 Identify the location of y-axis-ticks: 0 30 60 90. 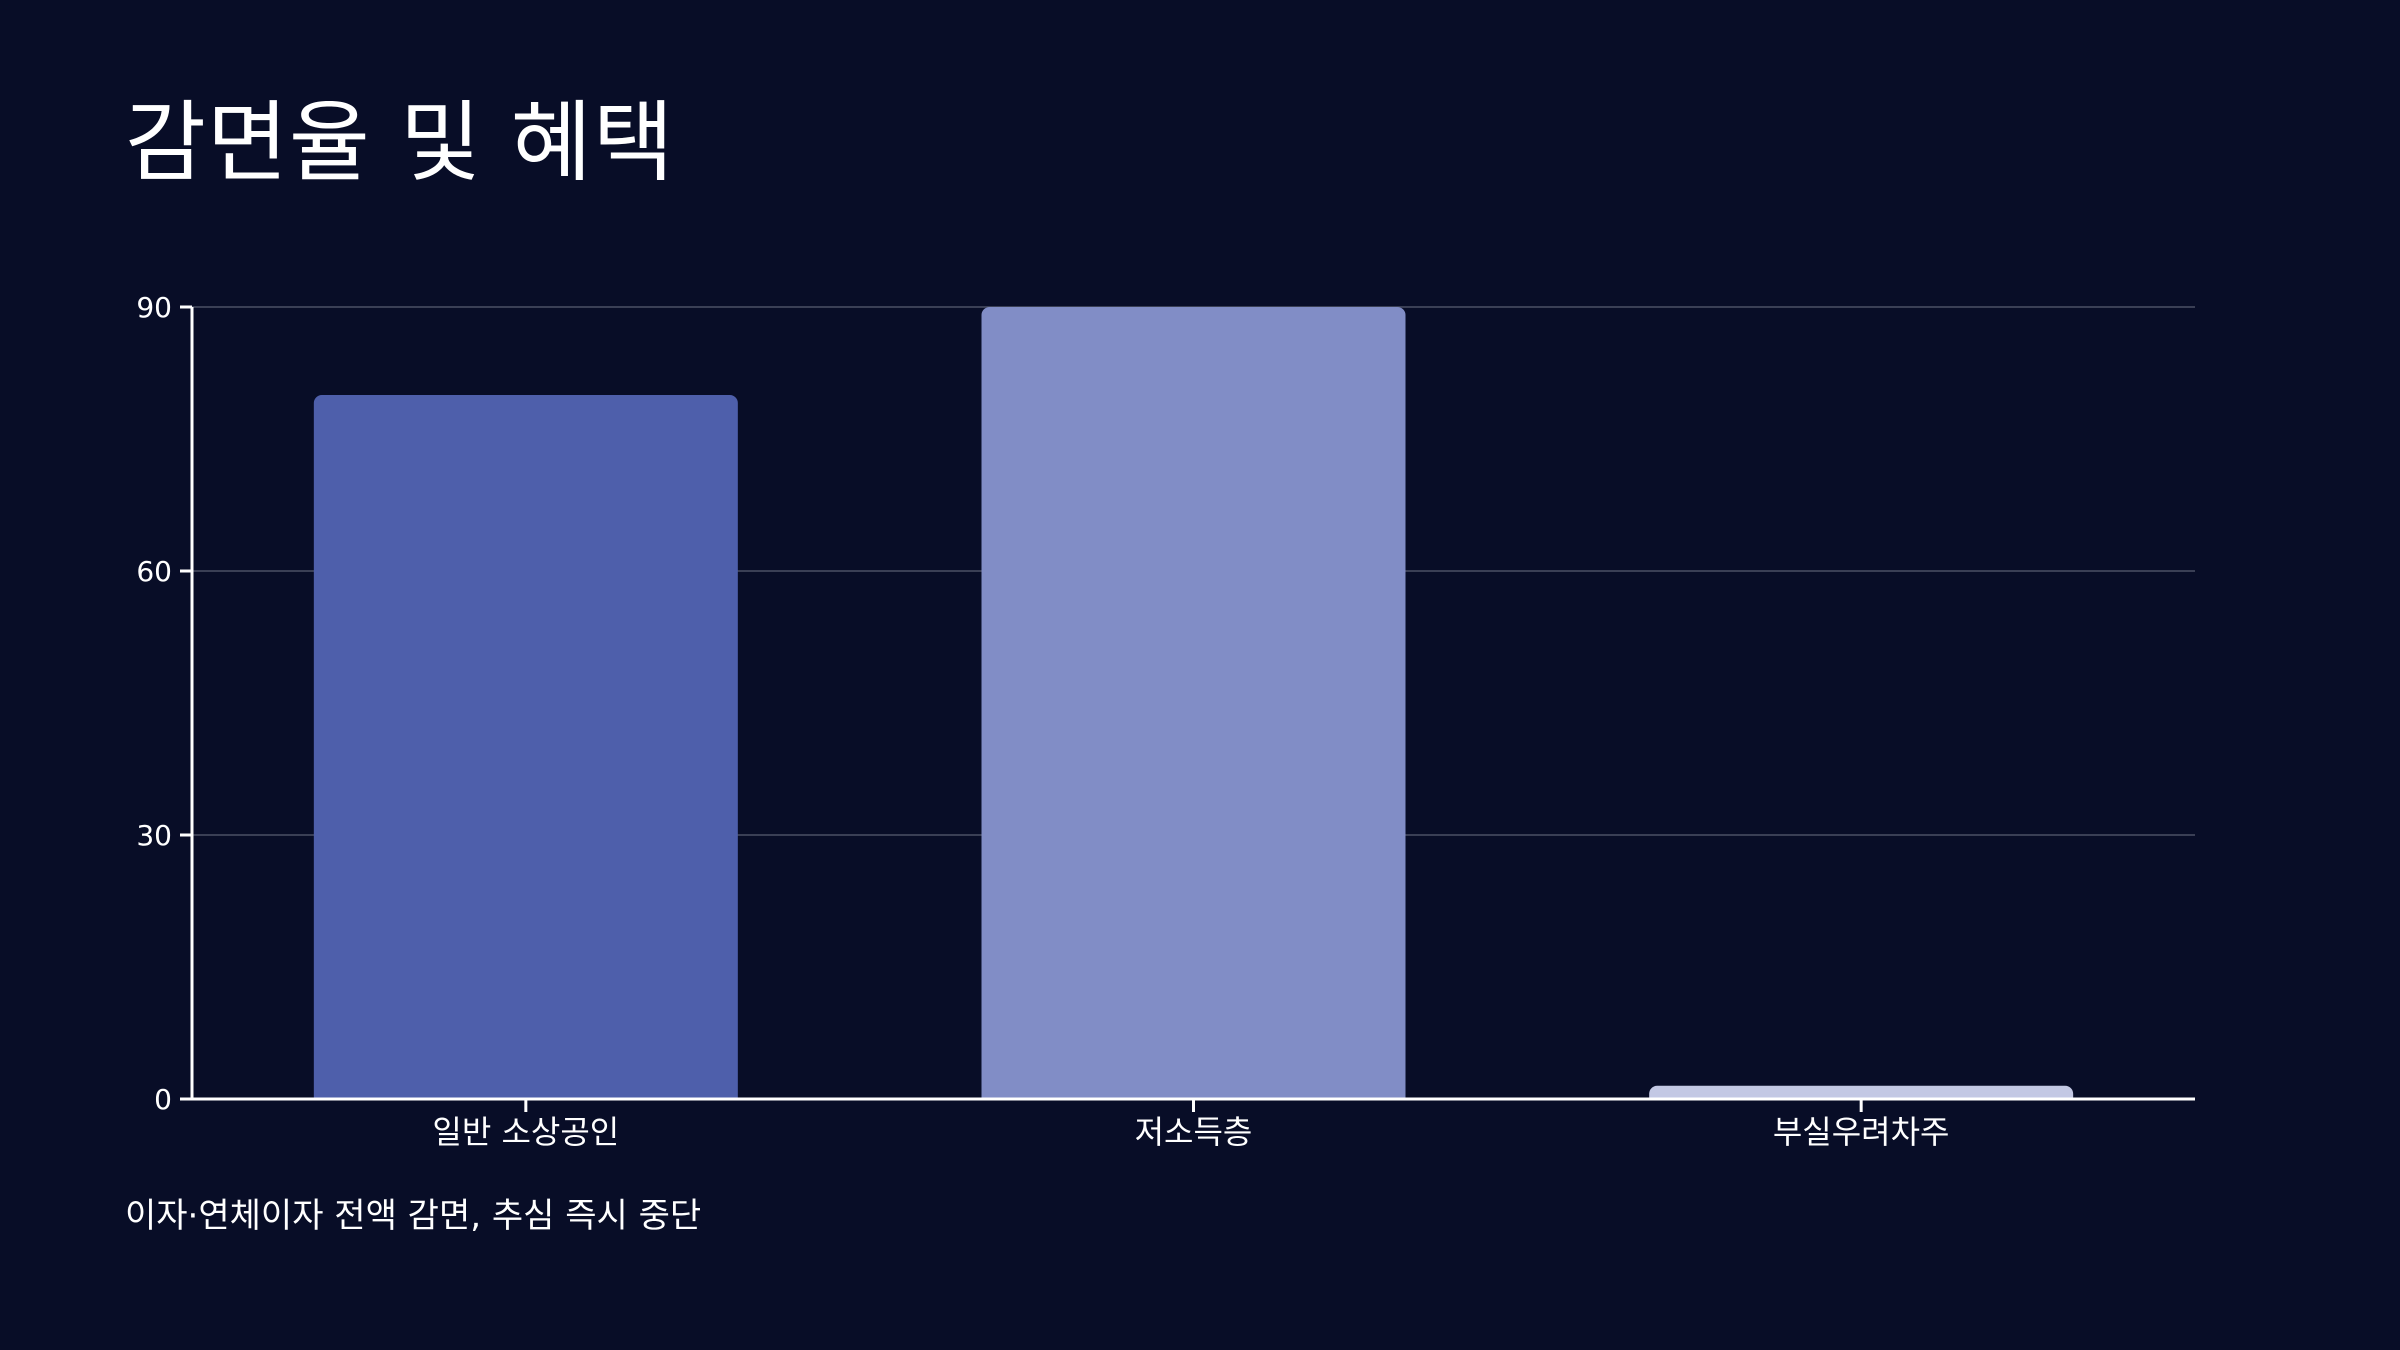
(164, 703).